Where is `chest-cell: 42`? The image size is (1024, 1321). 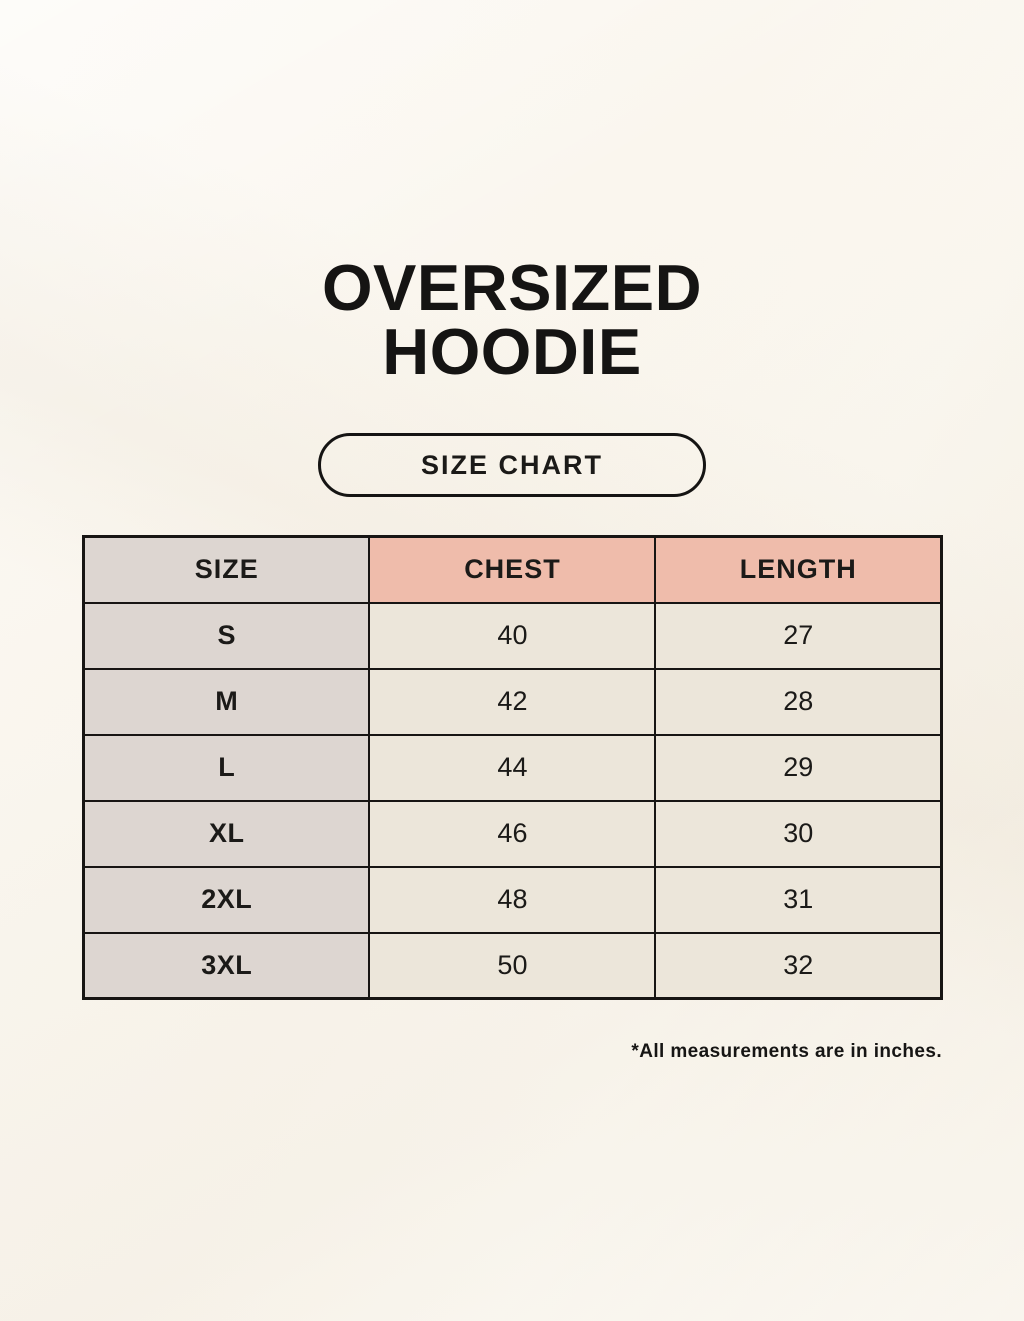 chest-cell: 42 is located at coordinates (512, 701).